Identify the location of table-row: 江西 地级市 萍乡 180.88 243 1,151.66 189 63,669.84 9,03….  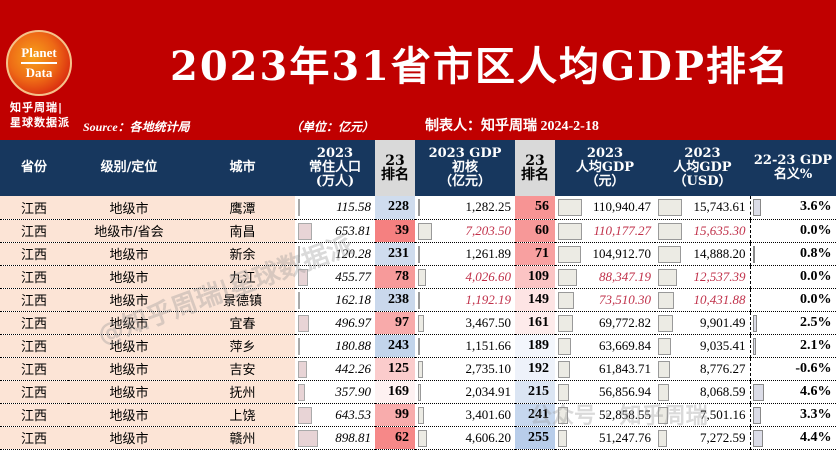
(418, 346).